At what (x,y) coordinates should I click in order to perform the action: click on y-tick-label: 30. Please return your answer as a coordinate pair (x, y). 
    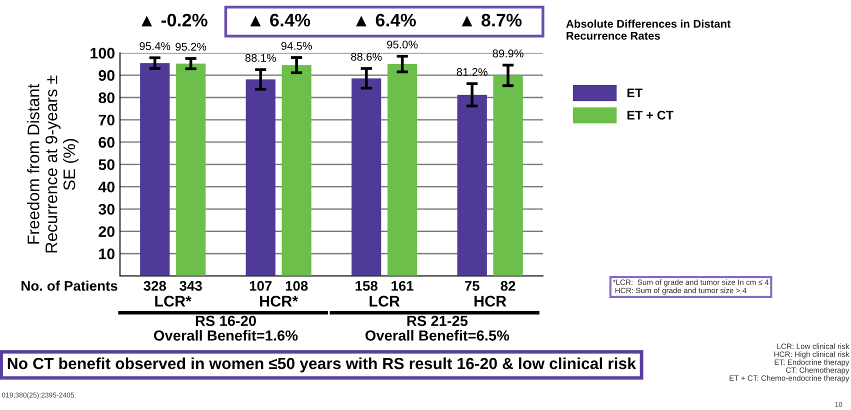
    Looking at the image, I should click on (106, 209).